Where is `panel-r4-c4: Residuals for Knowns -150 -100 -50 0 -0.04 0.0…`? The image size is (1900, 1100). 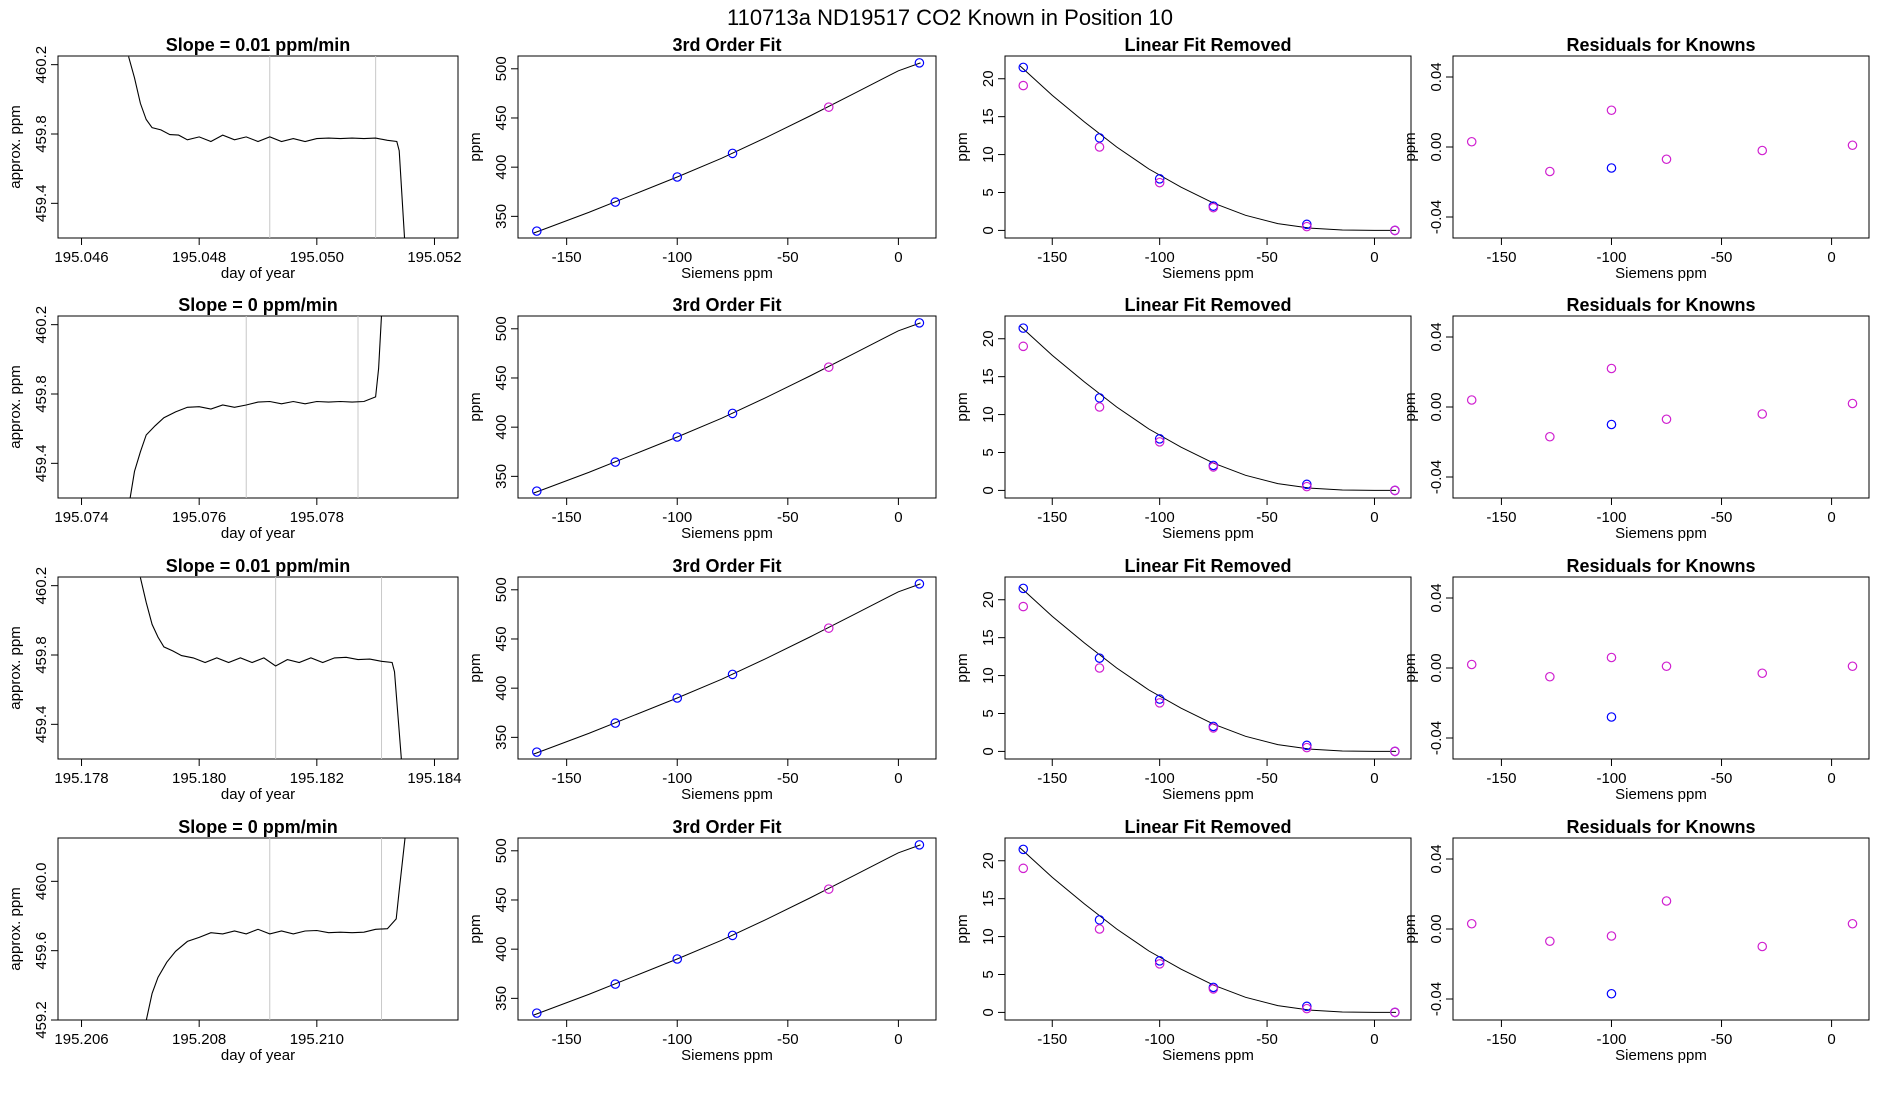 panel-r4-c4: Residuals for Knowns -150 -100 -50 0 -0.04 0.0… is located at coordinates (1636, 940).